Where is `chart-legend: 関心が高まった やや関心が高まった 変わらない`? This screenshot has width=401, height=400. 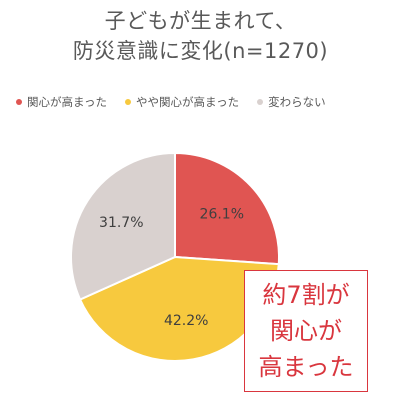
chart-legend: 関心が高まった やや関心が高まった 変わらない is located at coordinates (180, 102).